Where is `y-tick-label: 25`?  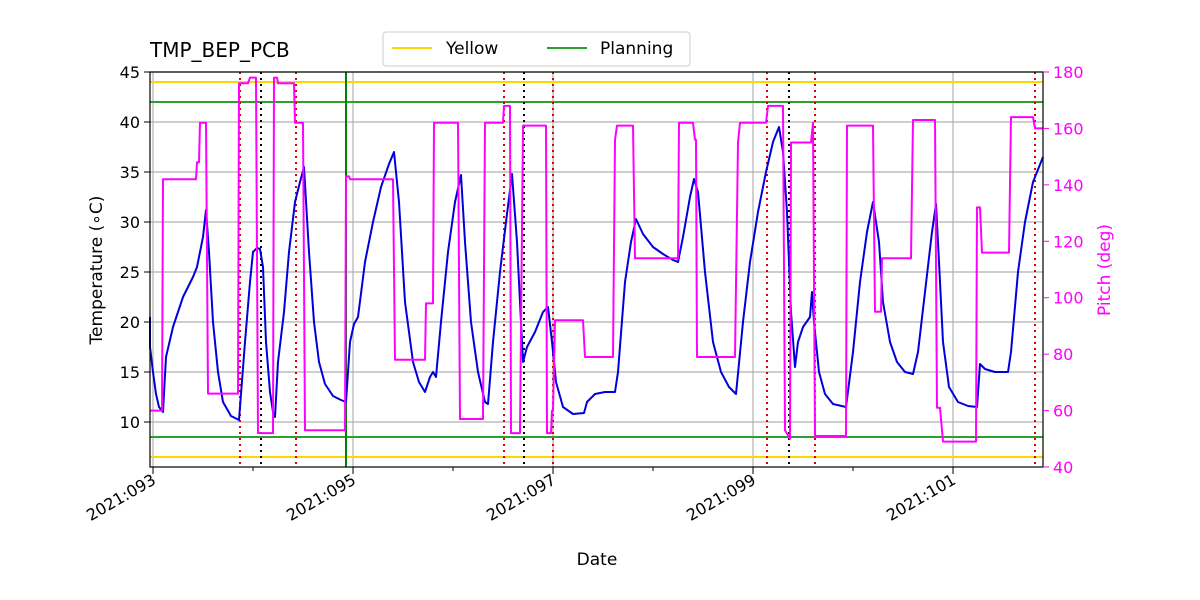
y-tick-label: 25 is located at coordinates (130, 272).